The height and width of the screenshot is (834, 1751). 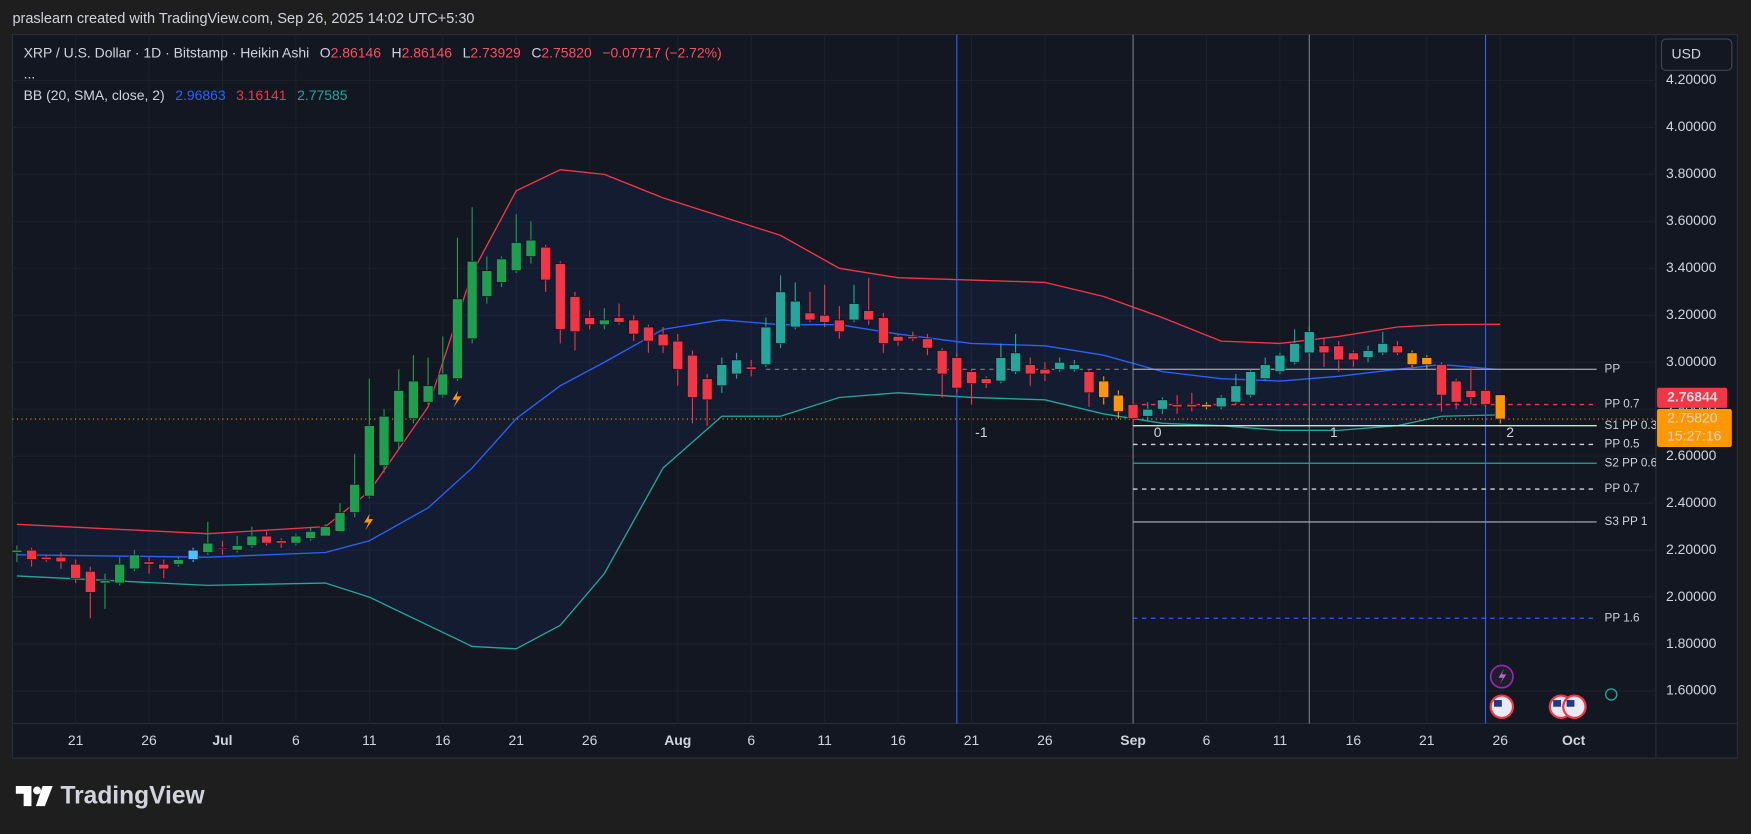 I want to click on pivot-label: S1 PP 0.38, so click(x=1635, y=425).